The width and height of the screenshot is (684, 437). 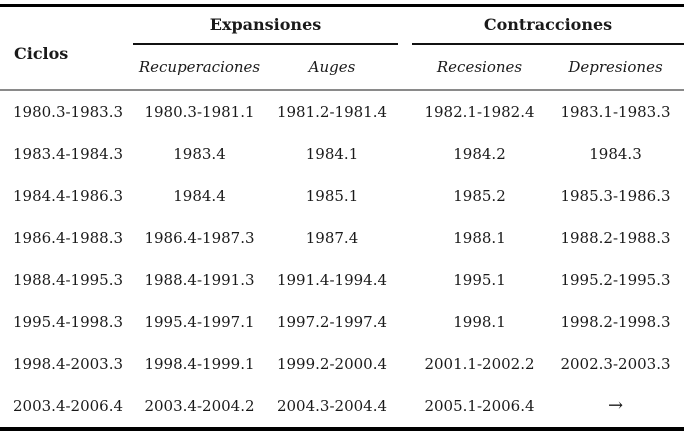 What do you see at coordinates (479, 405) in the screenshot?
I see `cell-recesiones: 2005.1-2006.4` at bounding box center [479, 405].